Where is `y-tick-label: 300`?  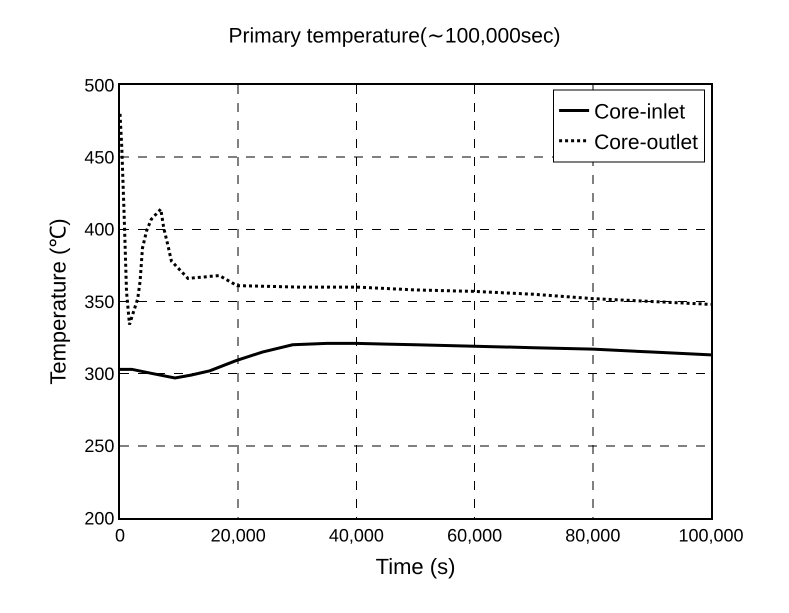
y-tick-label: 300 is located at coordinates (99, 374).